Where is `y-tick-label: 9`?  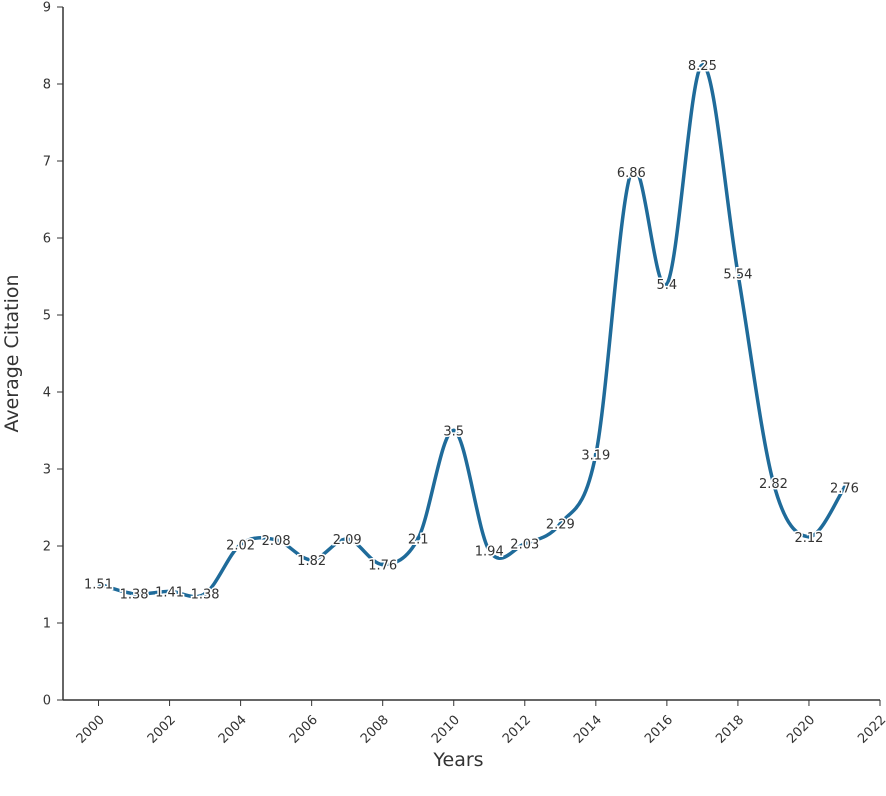
y-tick-label: 9 is located at coordinates (47, 8).